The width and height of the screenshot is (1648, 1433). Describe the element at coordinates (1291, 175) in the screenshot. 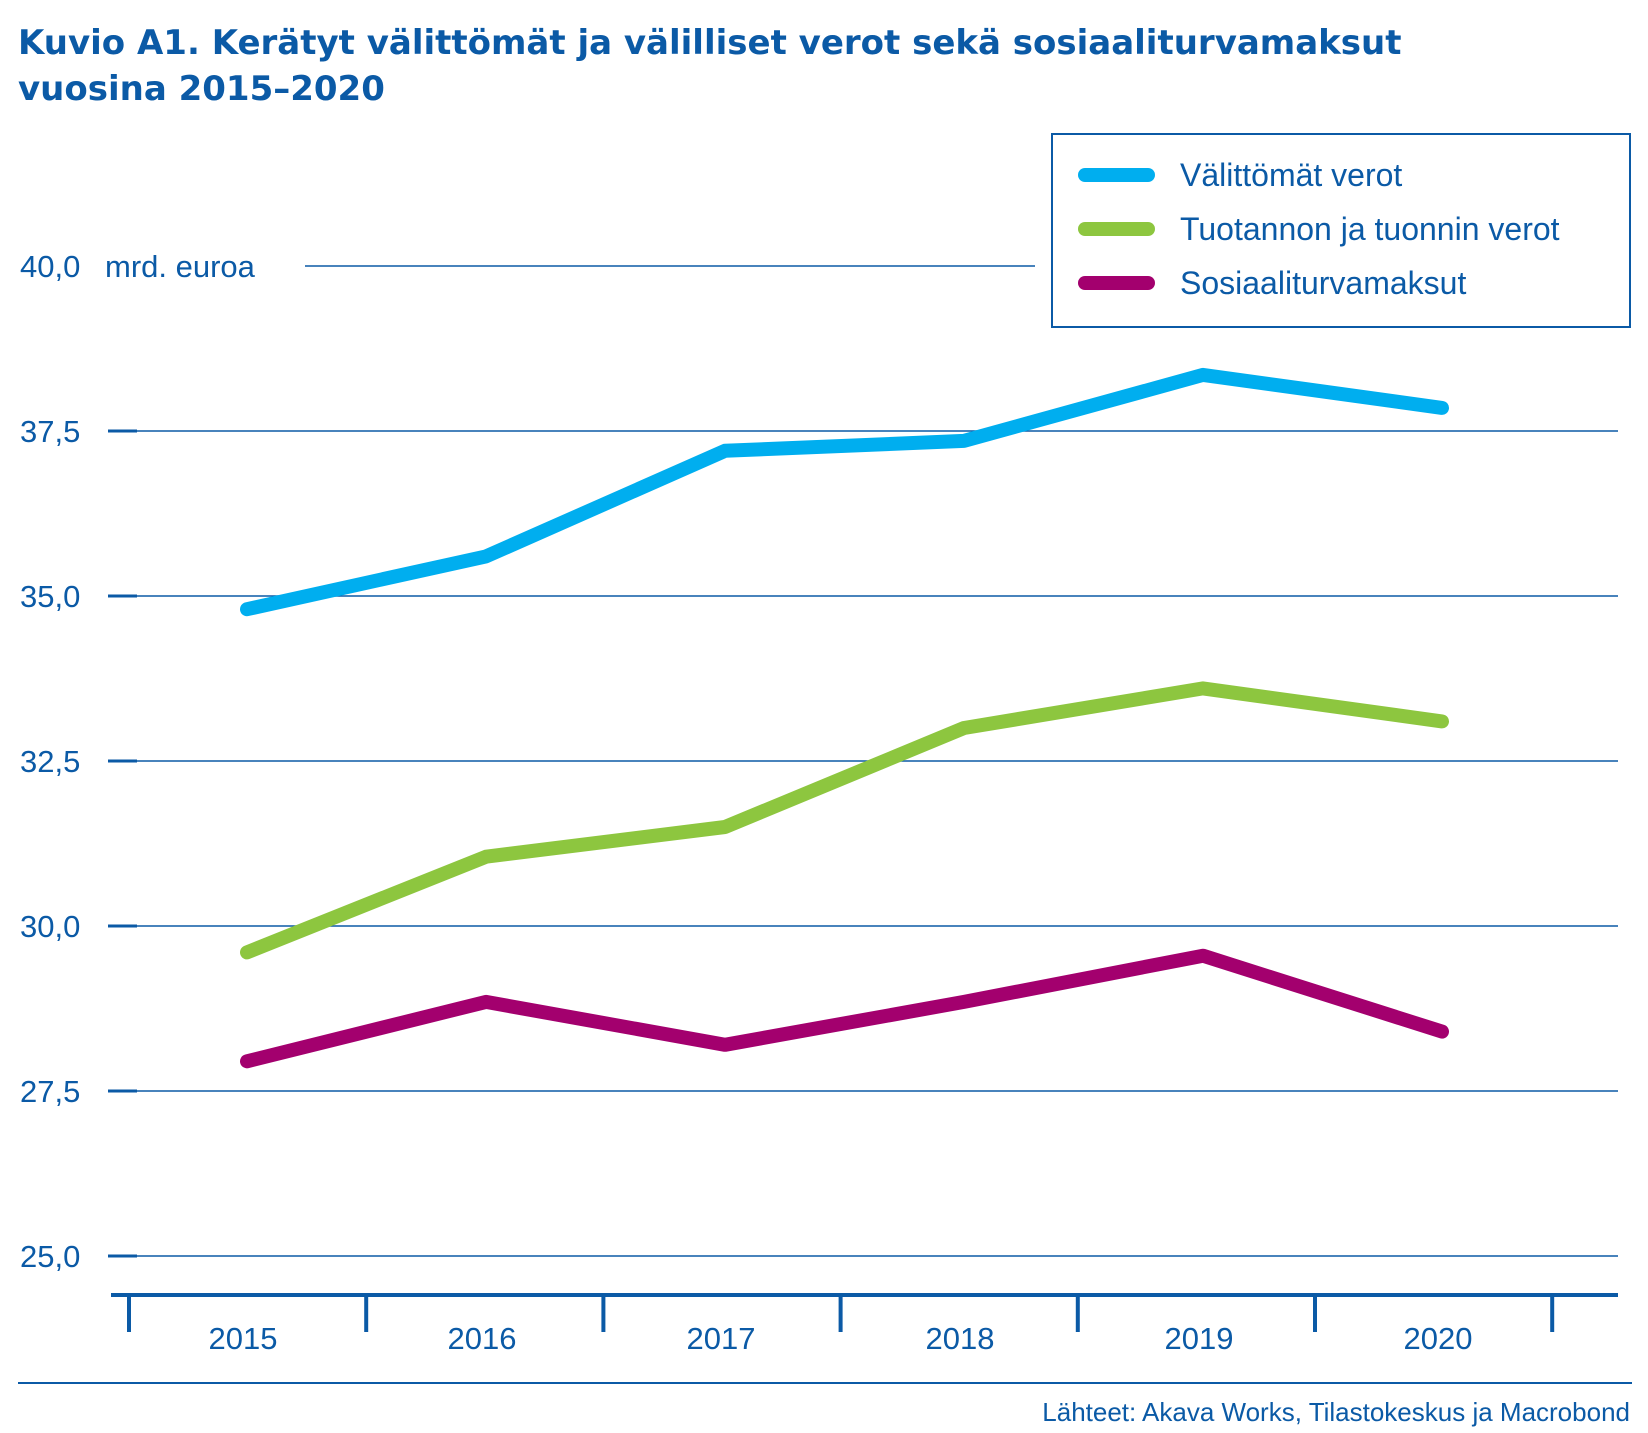

I see `legend-label: Välittömät verot` at that location.